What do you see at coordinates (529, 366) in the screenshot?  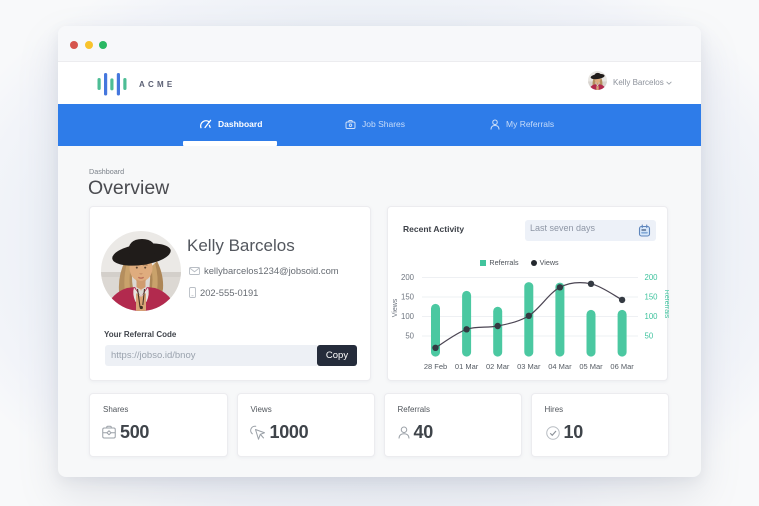 I see `svg-text: 03 Mar` at bounding box center [529, 366].